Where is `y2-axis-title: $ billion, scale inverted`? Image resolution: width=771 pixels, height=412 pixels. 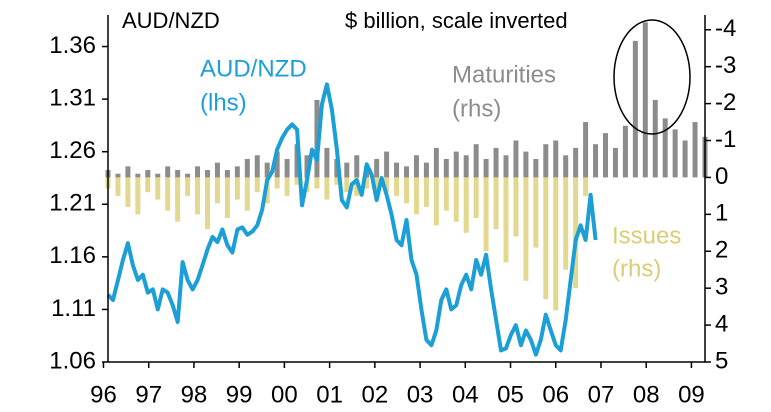 y2-axis-title: $ billion, scale inverted is located at coordinates (456, 20).